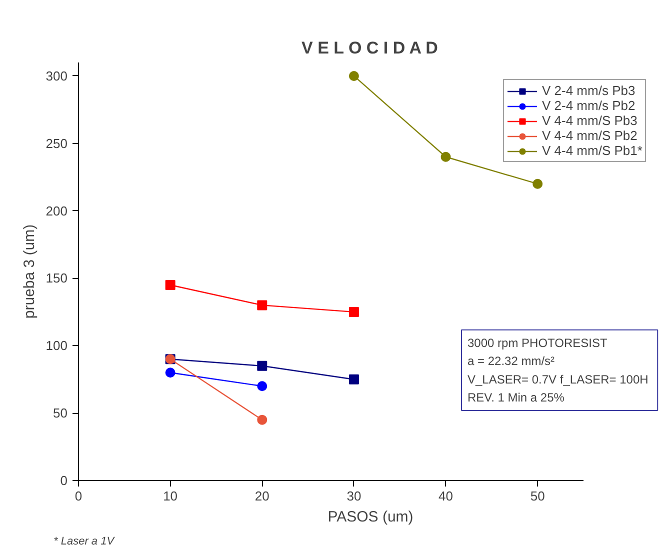 Image resolution: width=665 pixels, height=552 pixels. What do you see at coordinates (370, 48) in the screenshot?
I see `chart-title: V E L O C I D A D` at bounding box center [370, 48].